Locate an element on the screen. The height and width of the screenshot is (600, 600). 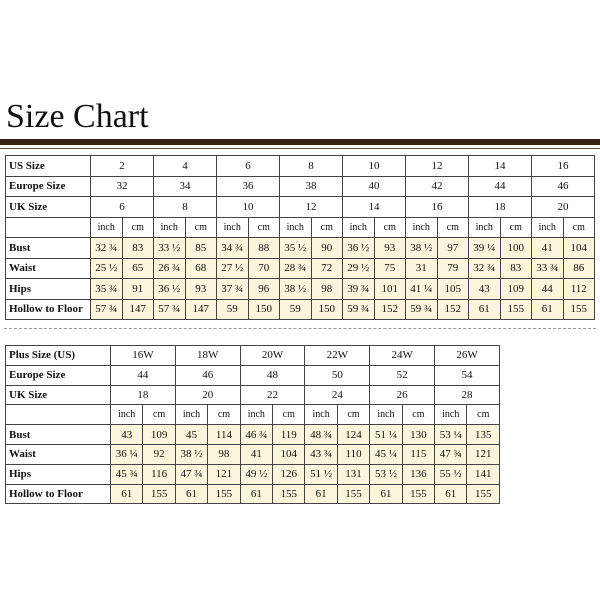
size-value: 28 is located at coordinates (467, 395).